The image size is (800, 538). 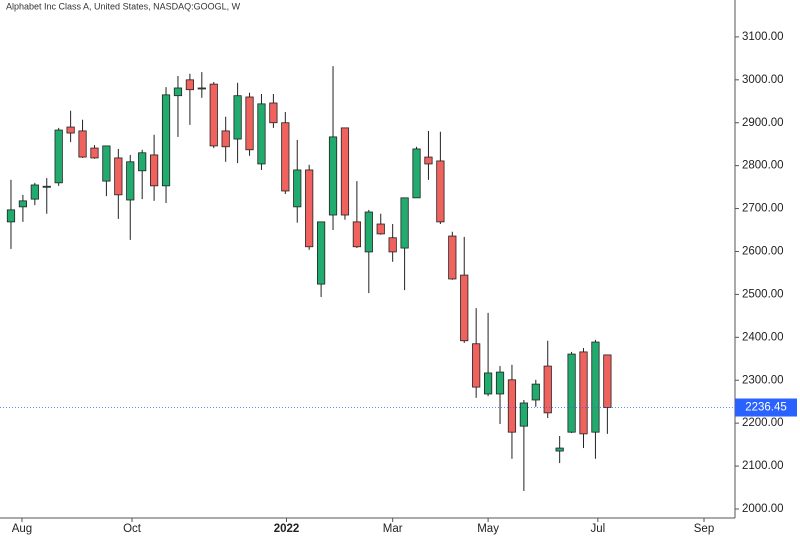 I want to click on x-tick-label: Jul, so click(x=597, y=529).